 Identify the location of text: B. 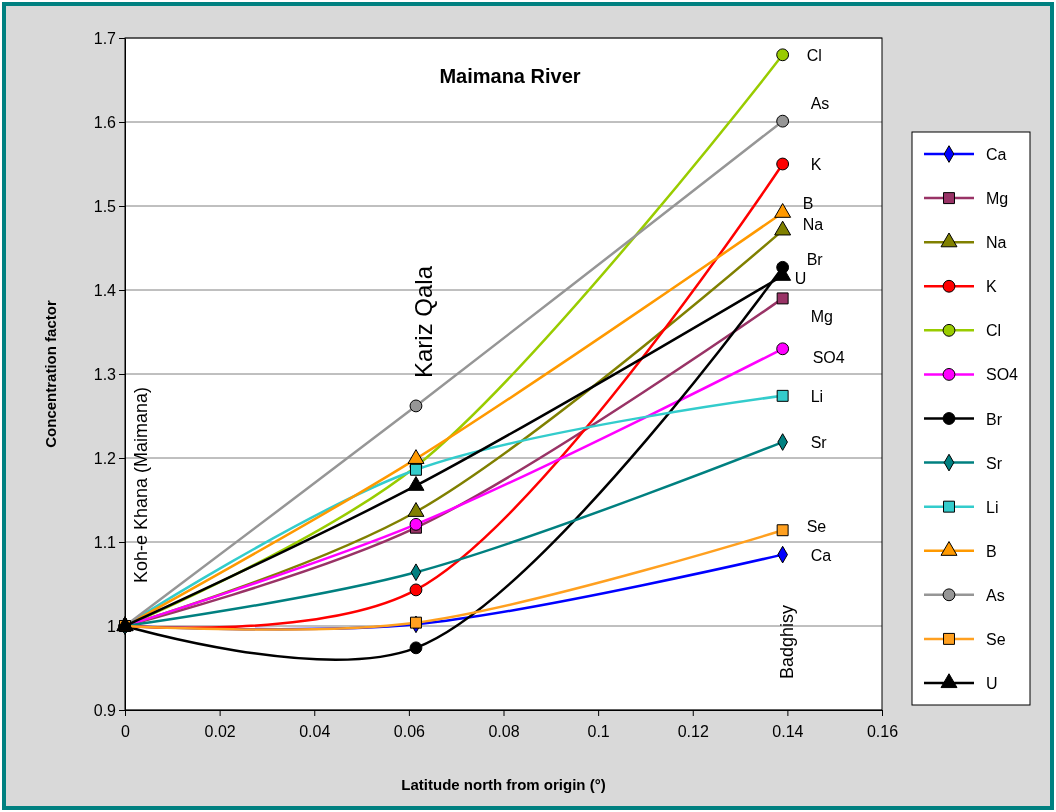
(808, 203).